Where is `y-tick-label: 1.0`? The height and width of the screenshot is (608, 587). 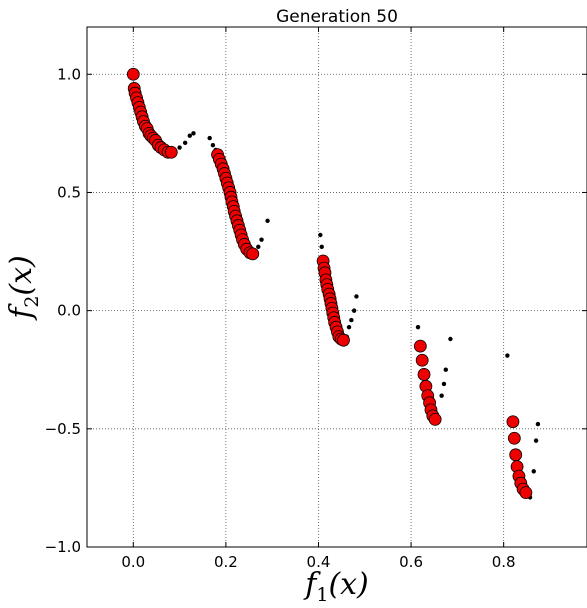
y-tick-label: 1.0 is located at coordinates (69, 74).